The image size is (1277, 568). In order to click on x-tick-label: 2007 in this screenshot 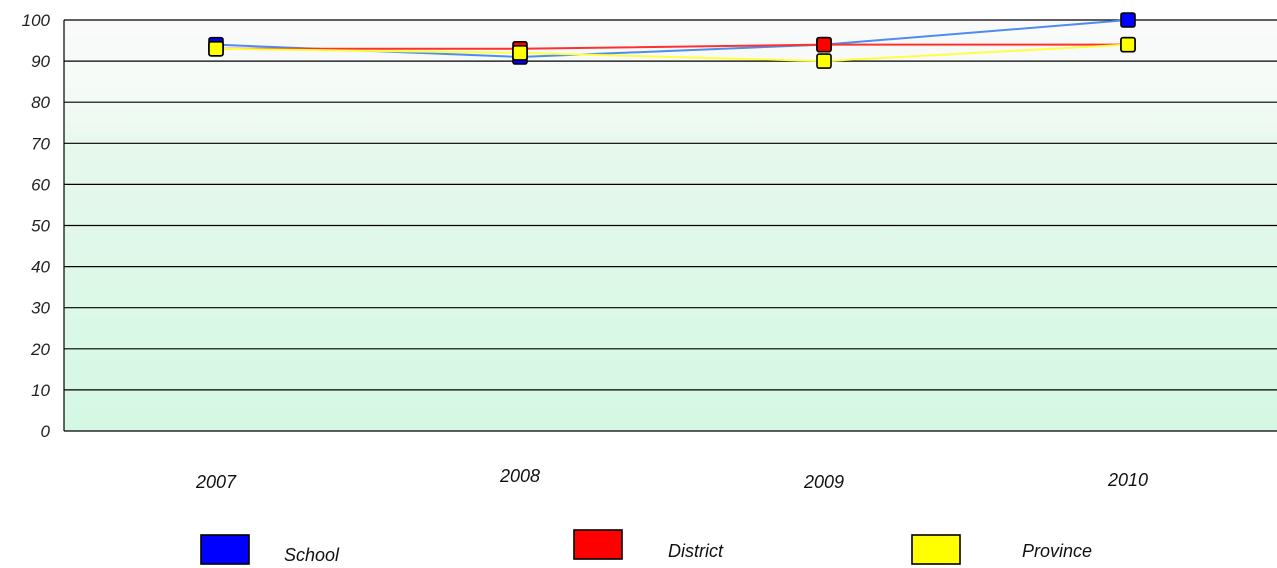, I will do `click(216, 482)`.